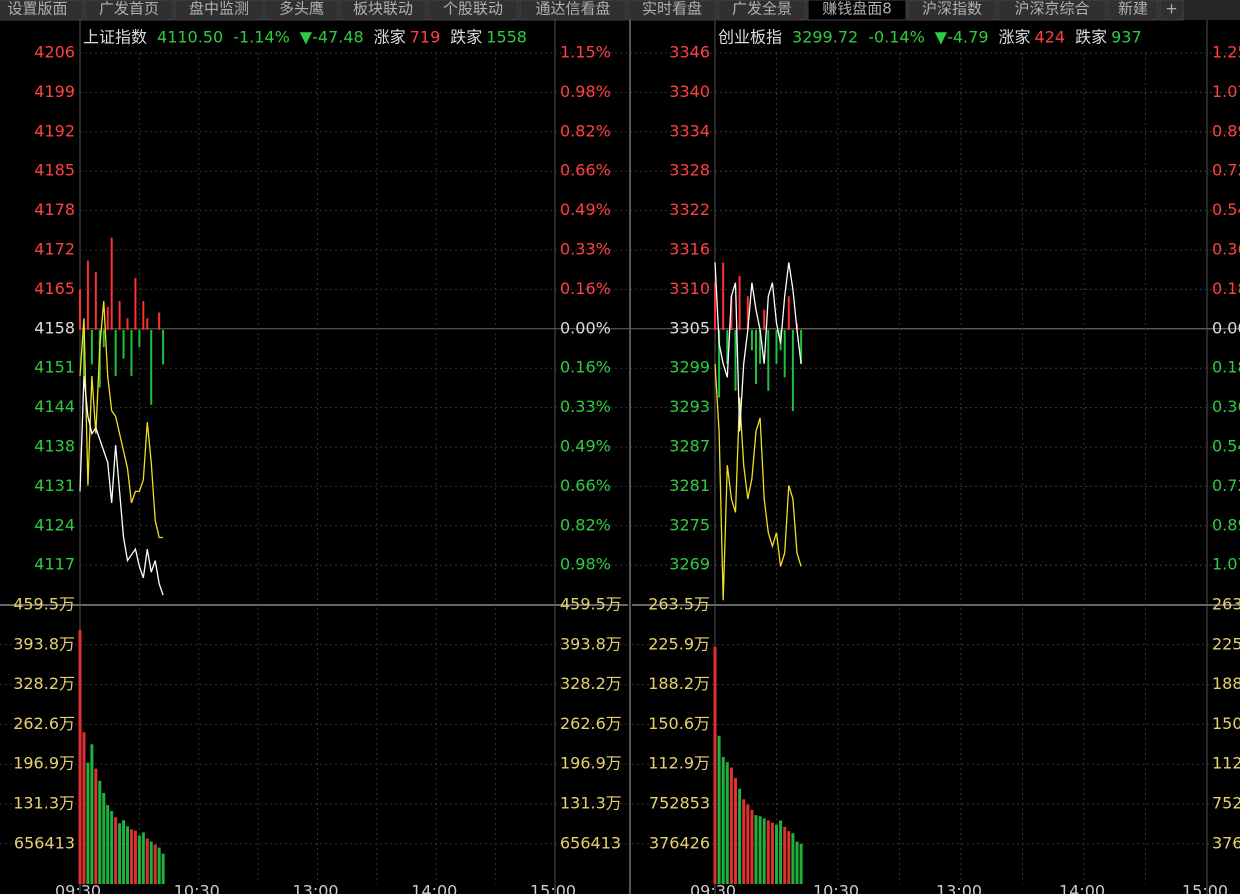 The width and height of the screenshot is (1240, 894). I want to click on price-tick-label: 3310, so click(689, 288).